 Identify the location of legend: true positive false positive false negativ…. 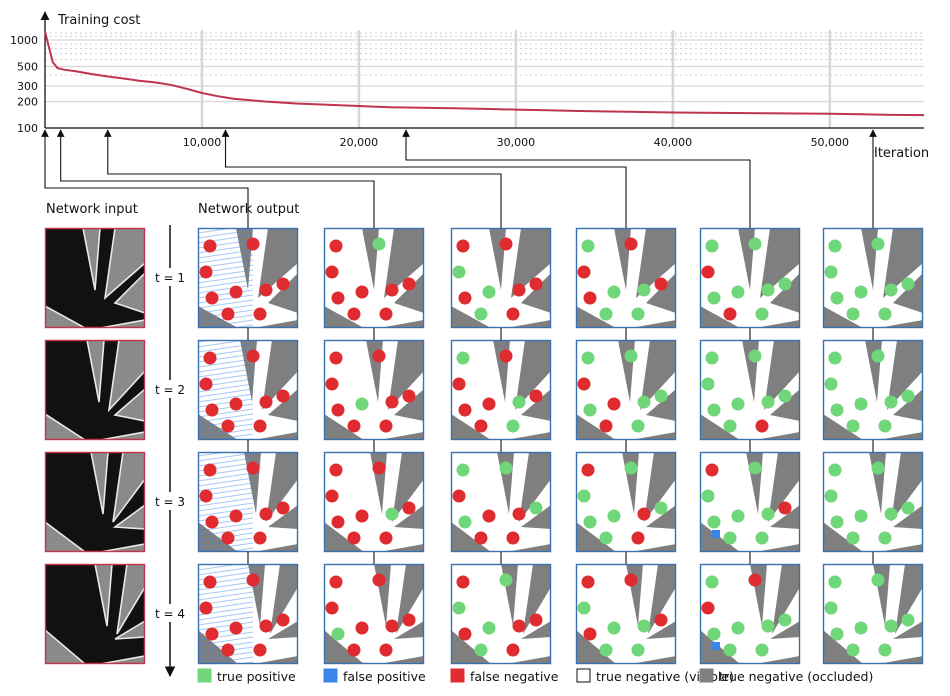
(535, 676).